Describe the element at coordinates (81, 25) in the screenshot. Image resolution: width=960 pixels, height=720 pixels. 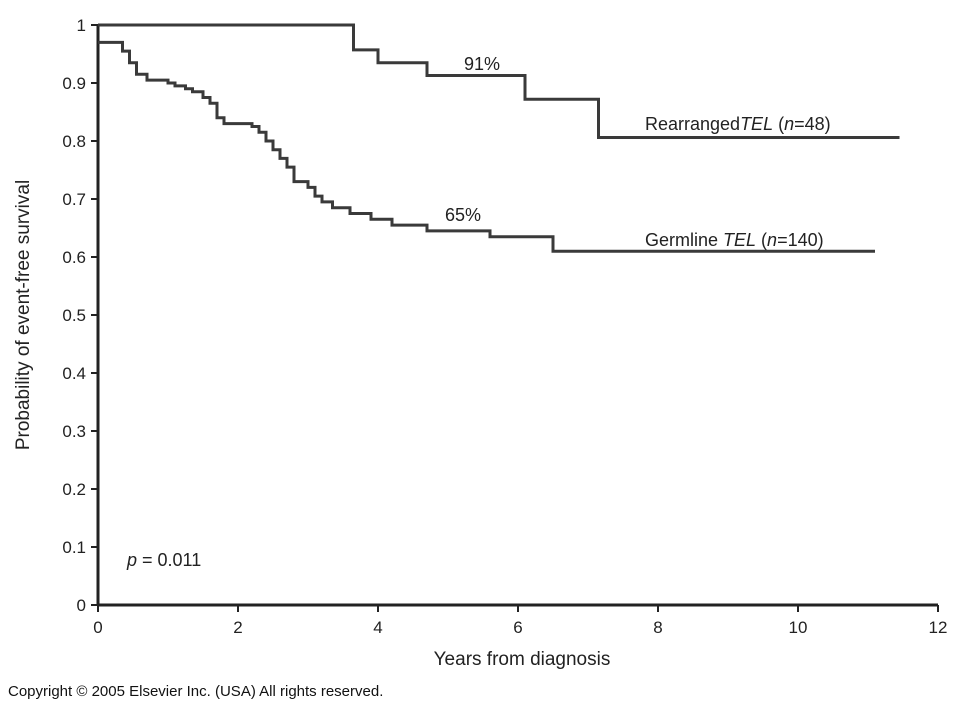
I see `y-tick-label: 1` at that location.